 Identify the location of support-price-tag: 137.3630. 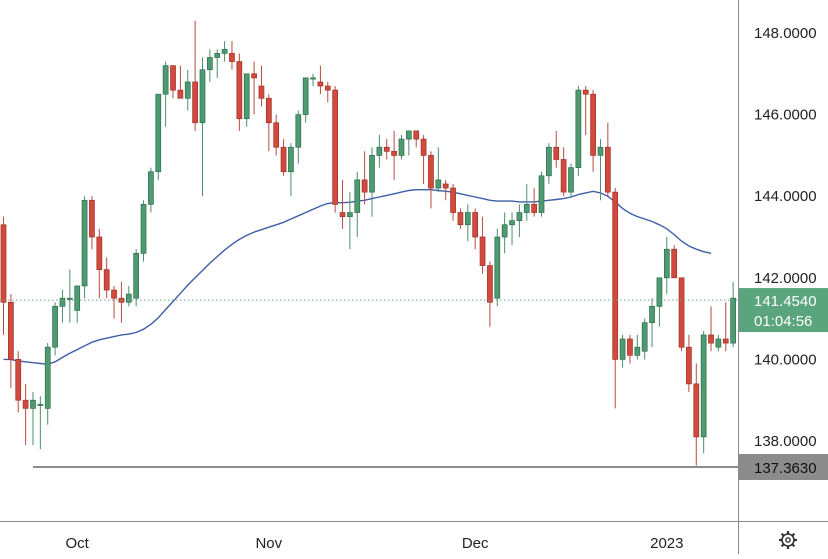
(783, 466).